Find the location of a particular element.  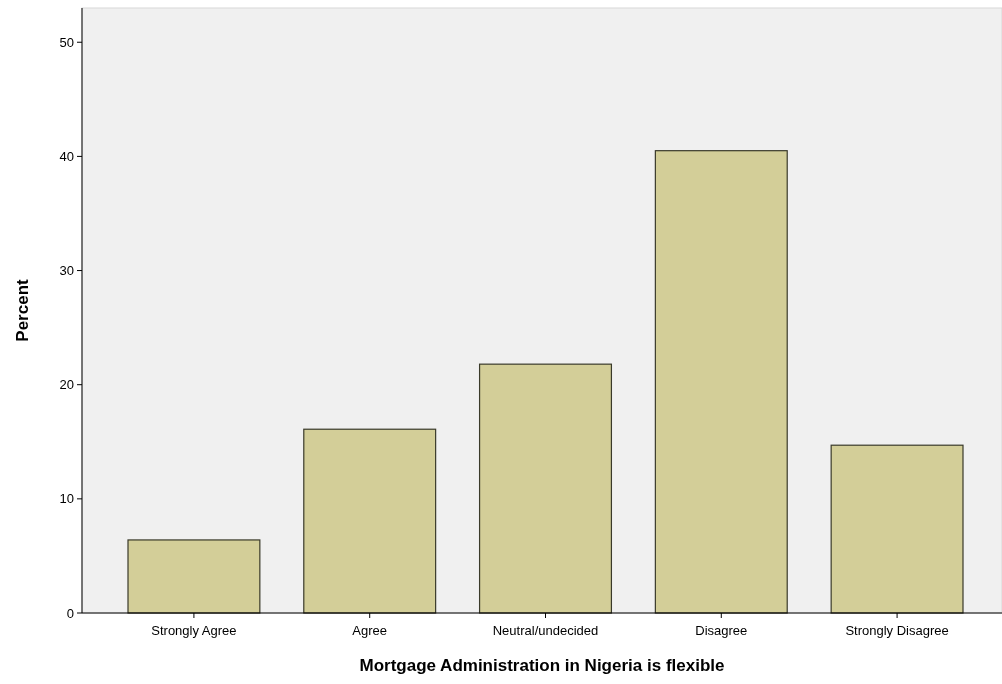

x-tick-label: Agree is located at coordinates (370, 630).